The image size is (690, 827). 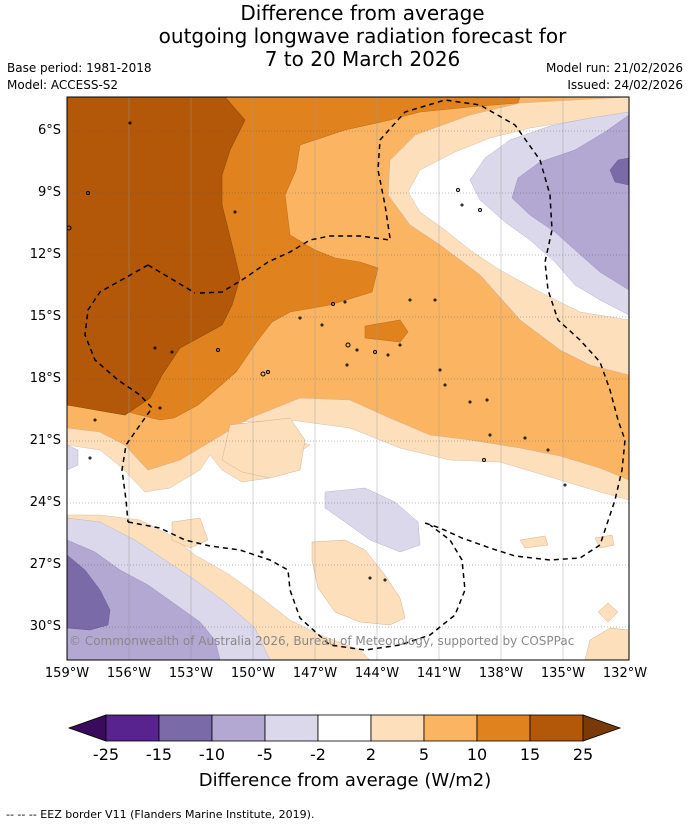 What do you see at coordinates (106, 754) in the screenshot?
I see `colorbar-tick: -25` at bounding box center [106, 754].